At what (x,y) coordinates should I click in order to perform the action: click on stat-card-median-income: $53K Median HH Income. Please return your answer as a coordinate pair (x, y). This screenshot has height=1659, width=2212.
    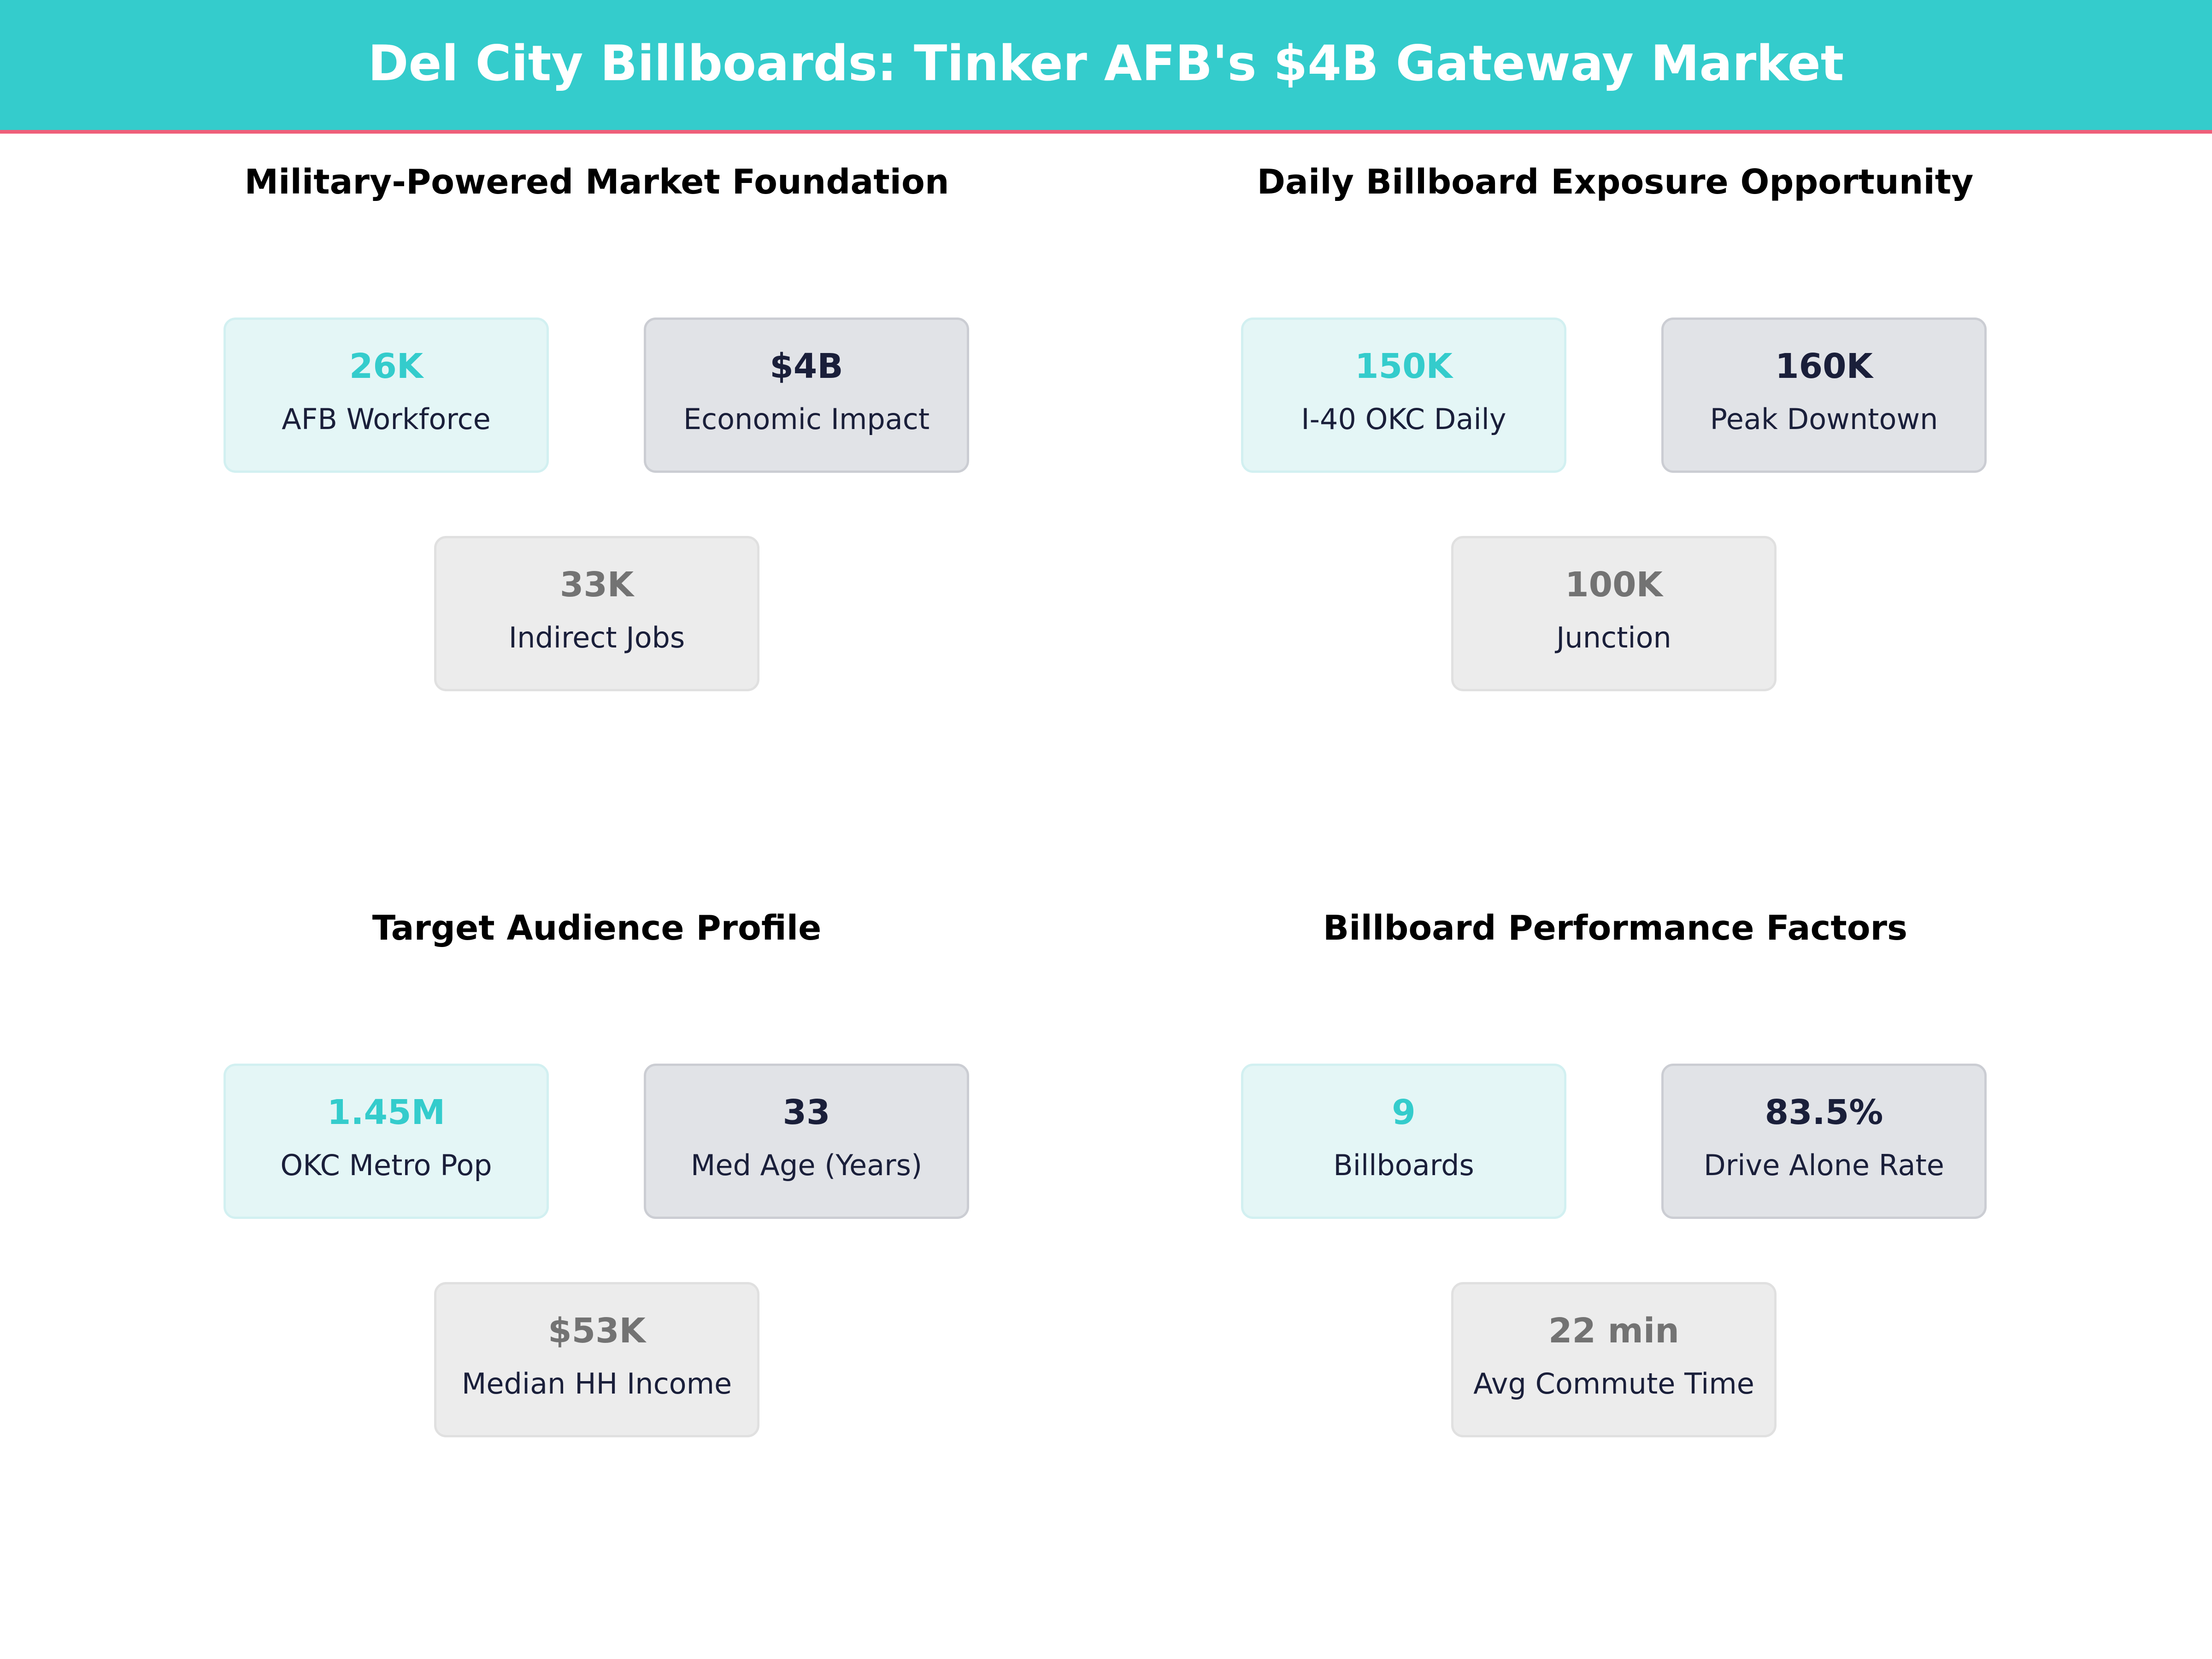
    Looking at the image, I should click on (596, 1359).